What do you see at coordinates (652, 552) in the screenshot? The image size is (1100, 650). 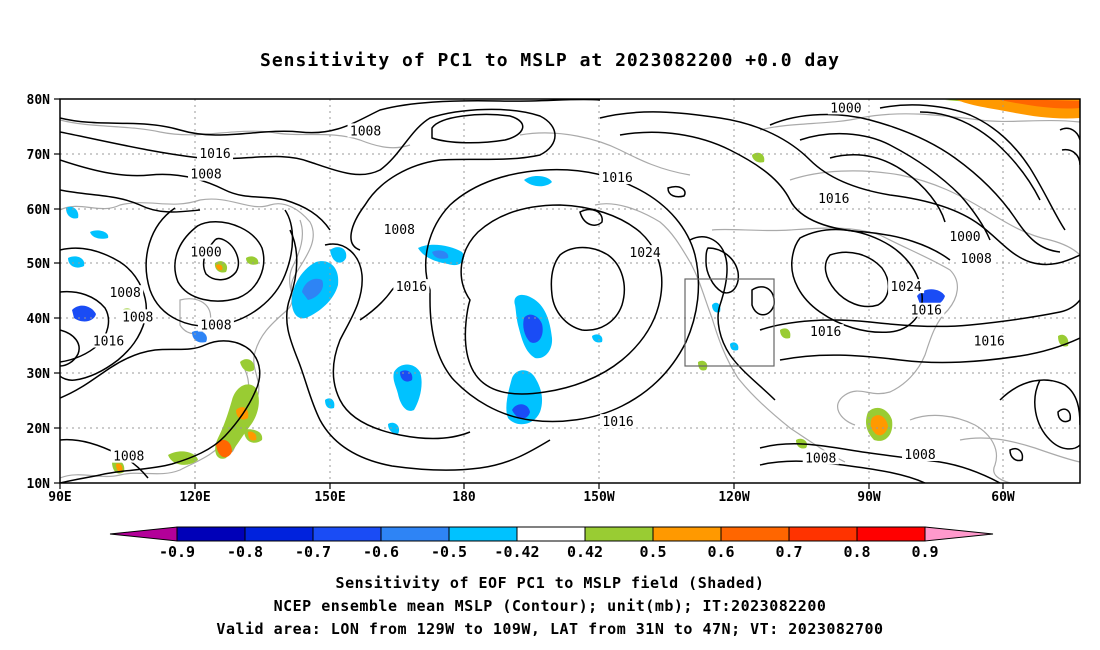 I see `colorbar-label: 0.5` at bounding box center [652, 552].